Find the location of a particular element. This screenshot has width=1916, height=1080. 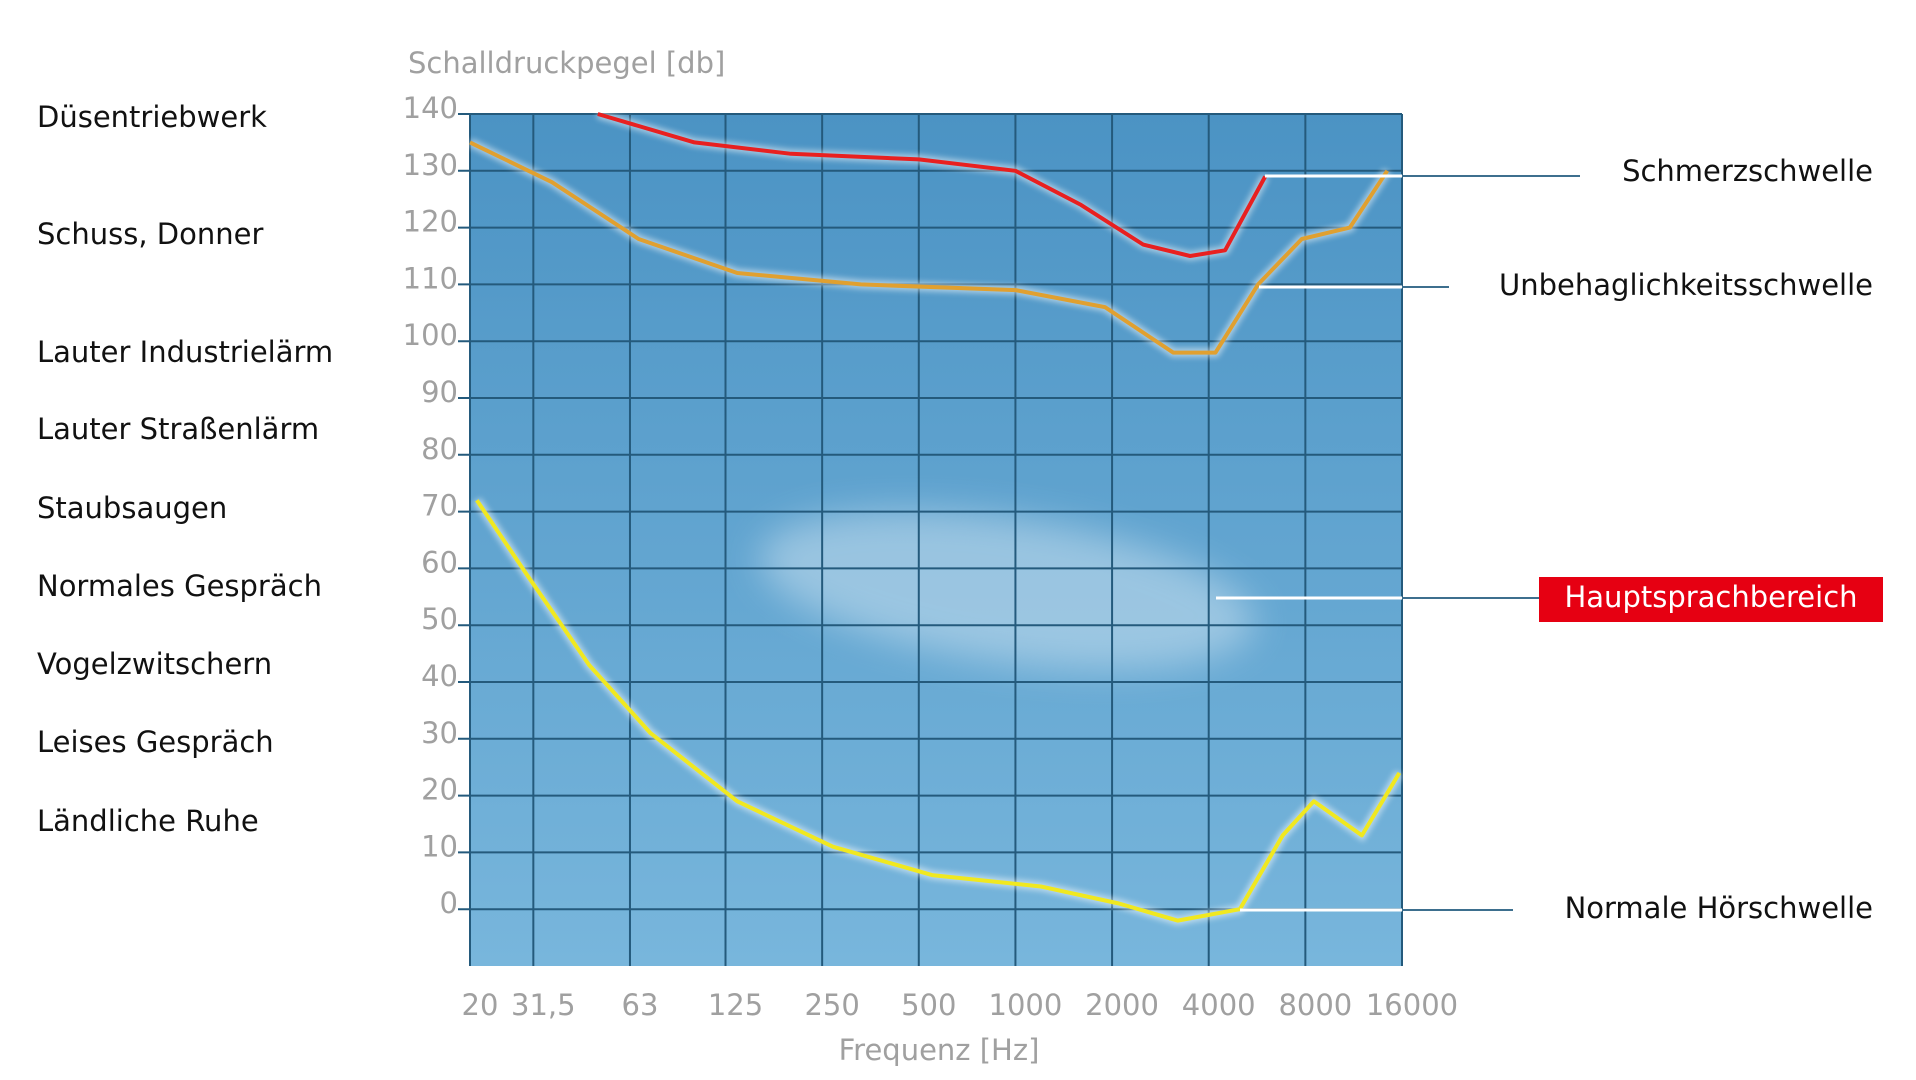

y-tick-label: 90 is located at coordinates (439, 392).